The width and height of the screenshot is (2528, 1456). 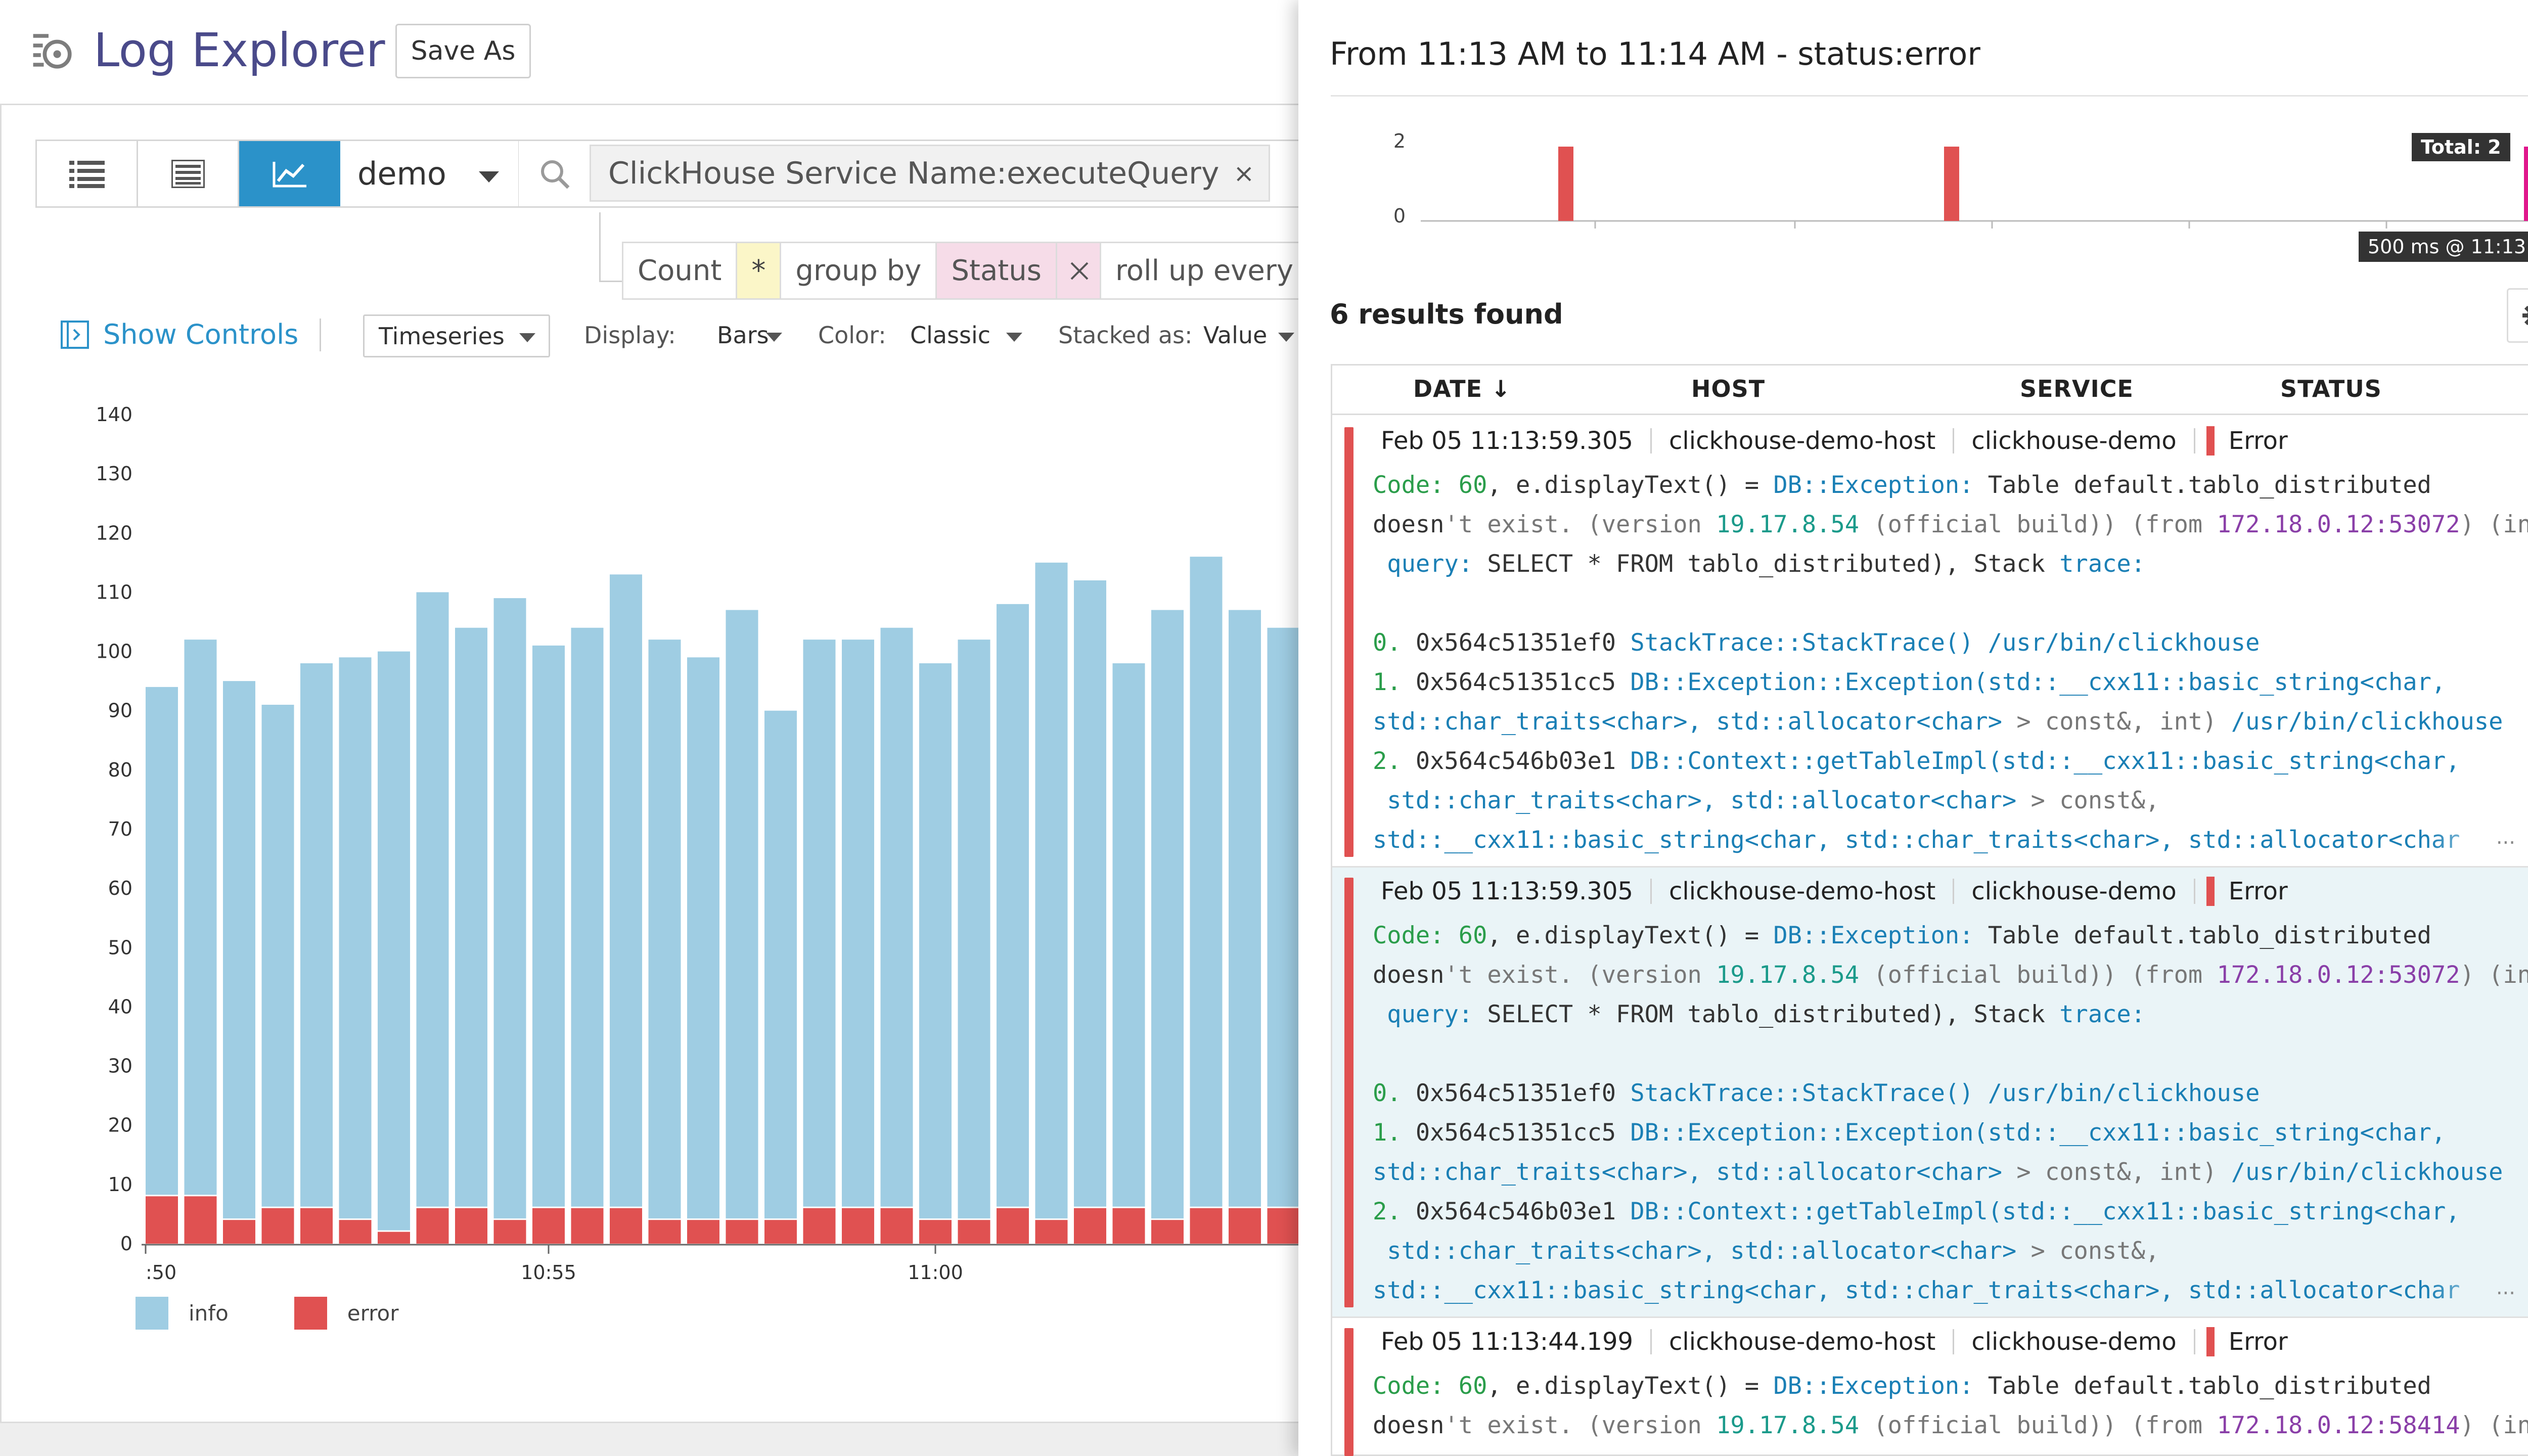 What do you see at coordinates (321, 334) in the screenshot?
I see `divider` at bounding box center [321, 334].